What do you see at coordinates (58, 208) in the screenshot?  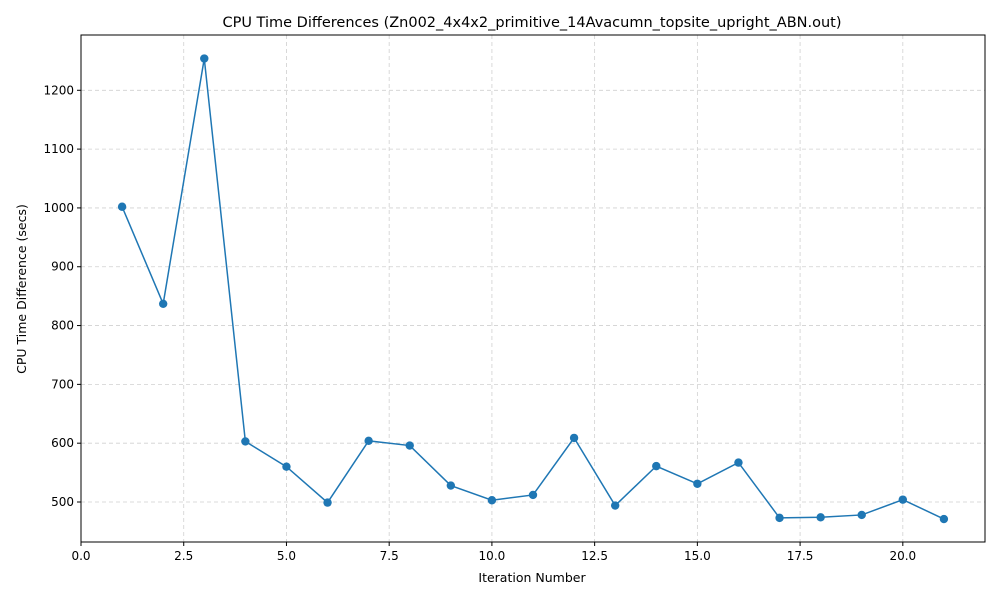 I see `y-tick-label: 1000` at bounding box center [58, 208].